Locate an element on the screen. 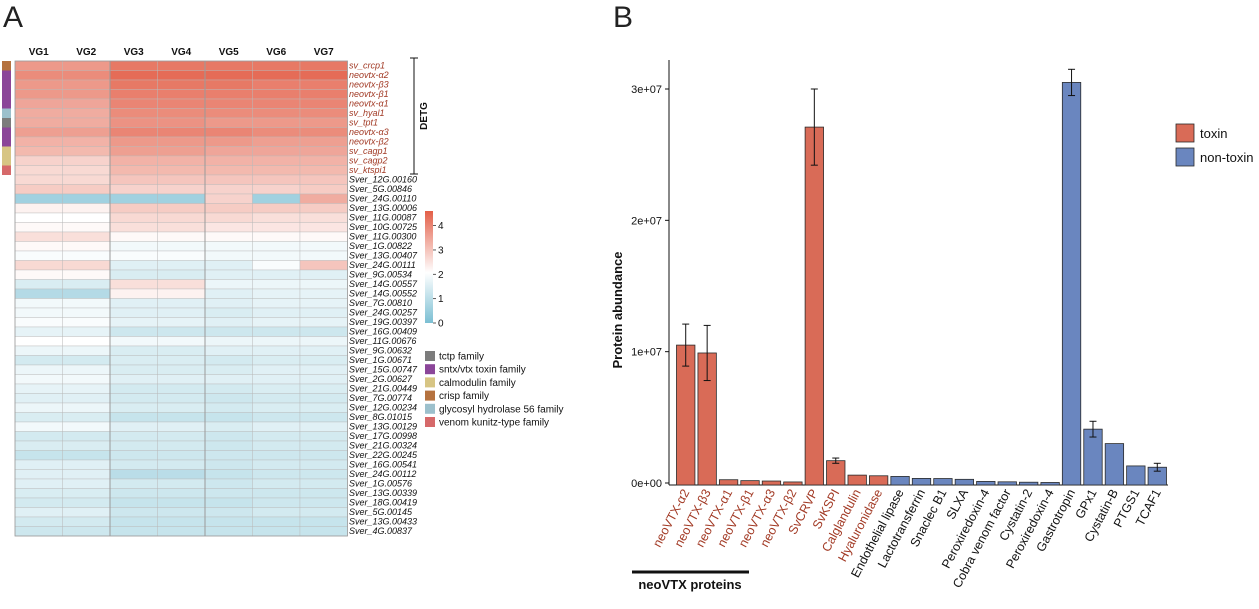 This screenshot has height=609, width=1259. row-label: Sver_21G.00324 is located at coordinates (383, 446).